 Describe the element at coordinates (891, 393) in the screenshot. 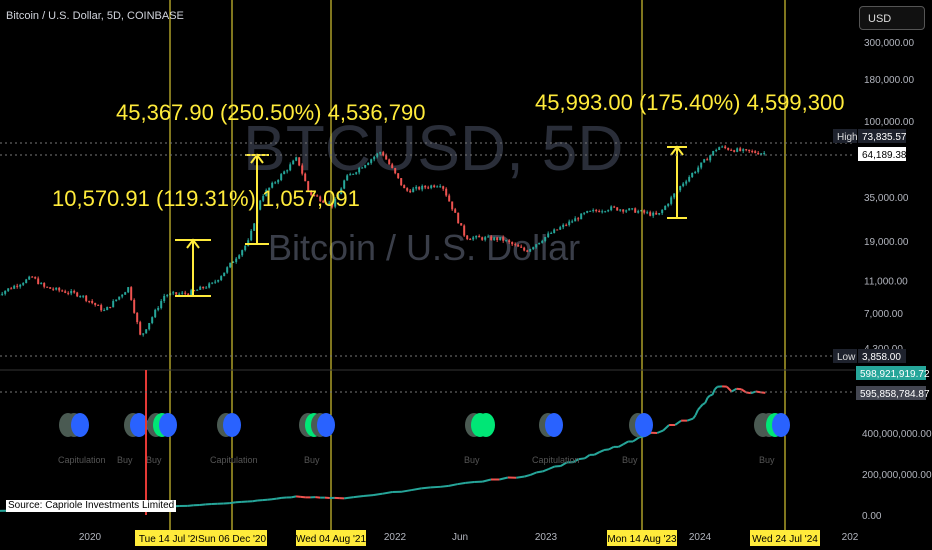

I see `indicator-value-gray-bg` at that location.